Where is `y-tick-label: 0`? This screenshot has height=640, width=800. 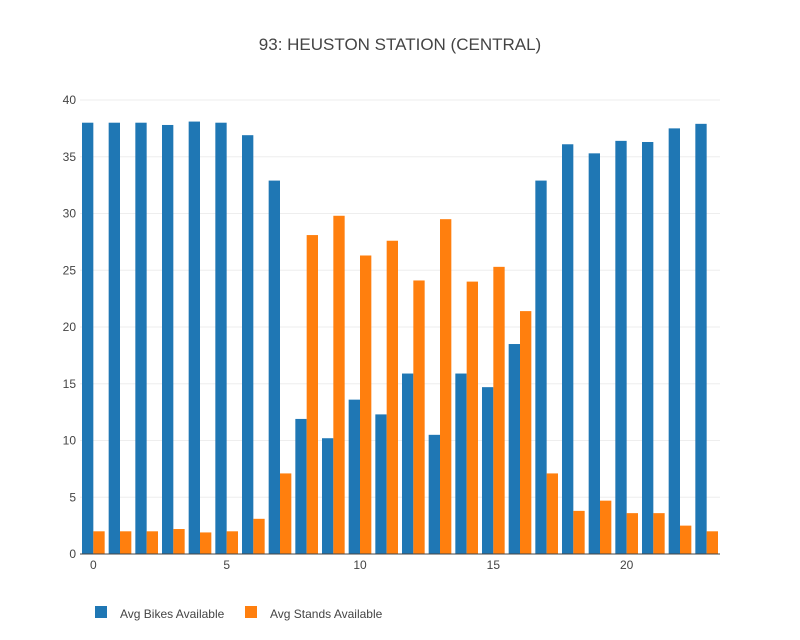
y-tick-label: 0 is located at coordinates (72, 554).